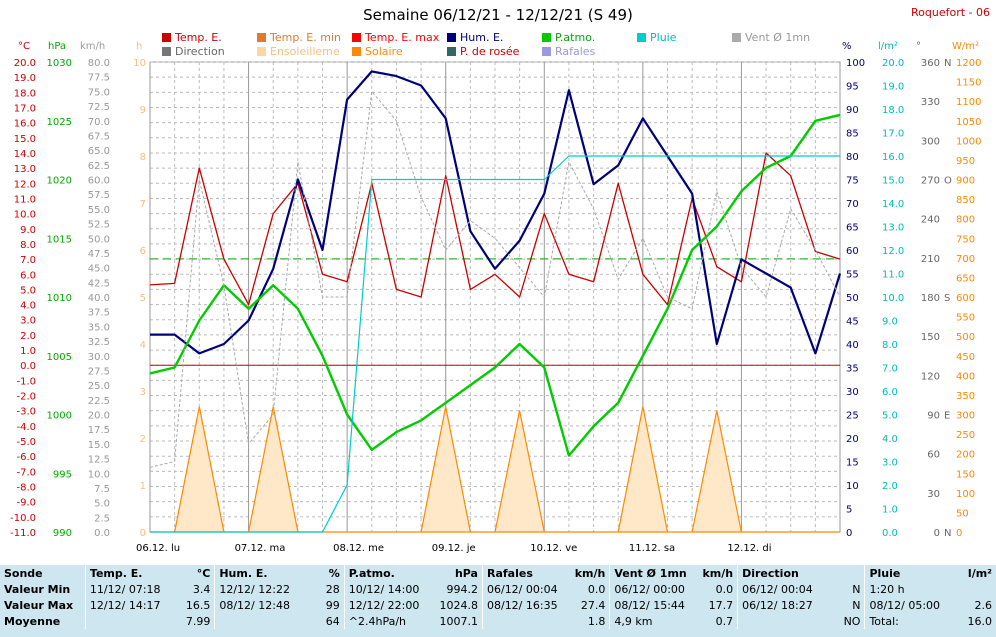 The image size is (996, 637). Describe the element at coordinates (158, 548) in the screenshot. I see `day-label: 06.12. lu` at that location.